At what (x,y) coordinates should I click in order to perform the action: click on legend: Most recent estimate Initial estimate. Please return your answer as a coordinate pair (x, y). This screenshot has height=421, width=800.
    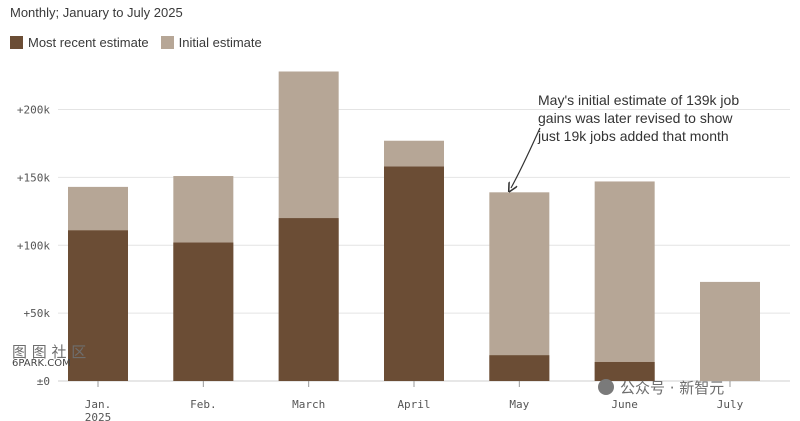
    Looking at the image, I should click on (136, 42).